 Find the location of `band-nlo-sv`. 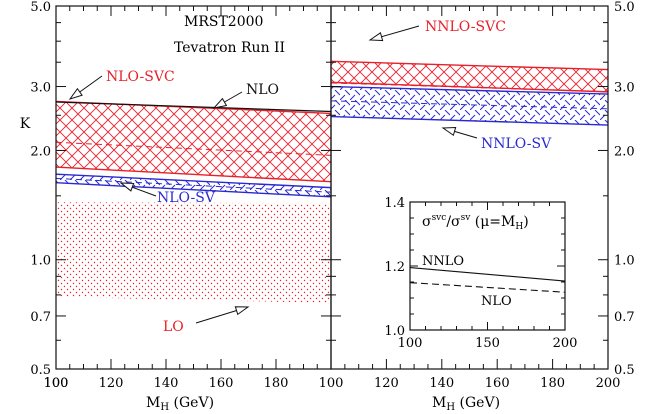

band-nlo-sv is located at coordinates (193, 185).